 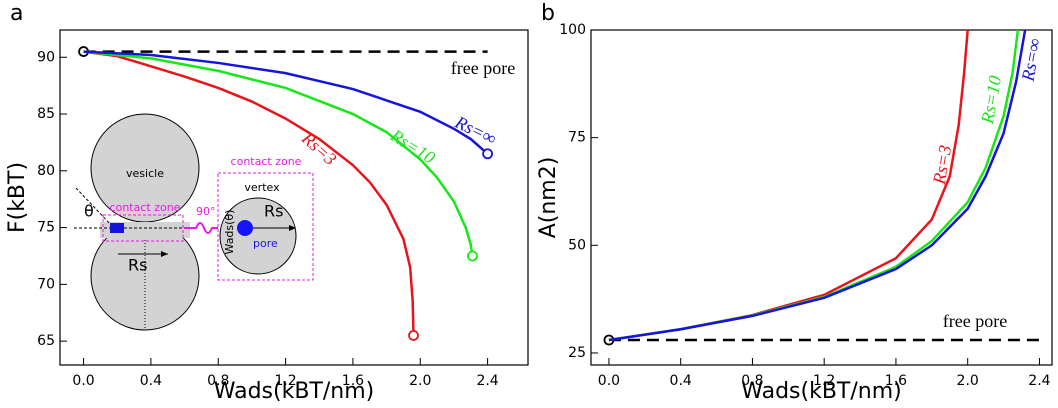 What do you see at coordinates (117, 228) in the screenshot?
I see `pore-edge` at bounding box center [117, 228].